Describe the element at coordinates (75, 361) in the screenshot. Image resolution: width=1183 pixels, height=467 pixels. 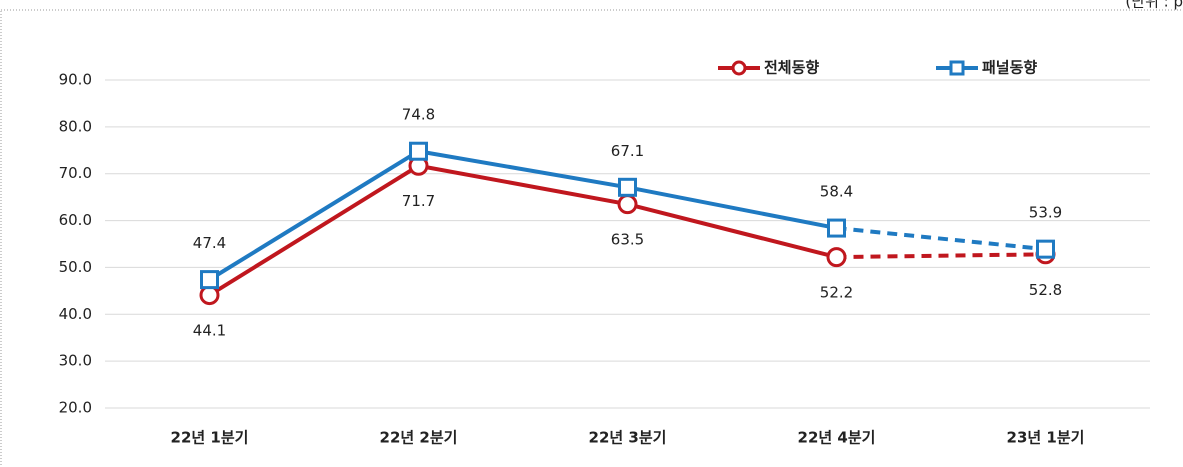
I see `y-tick-label: 30.0` at that location.